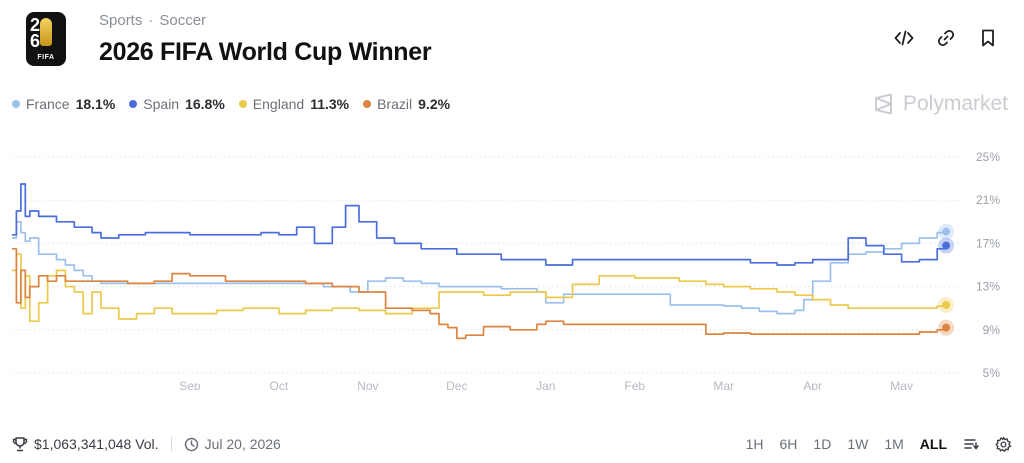  What do you see at coordinates (479, 288) in the screenshot?
I see `series-line-england` at bounding box center [479, 288].